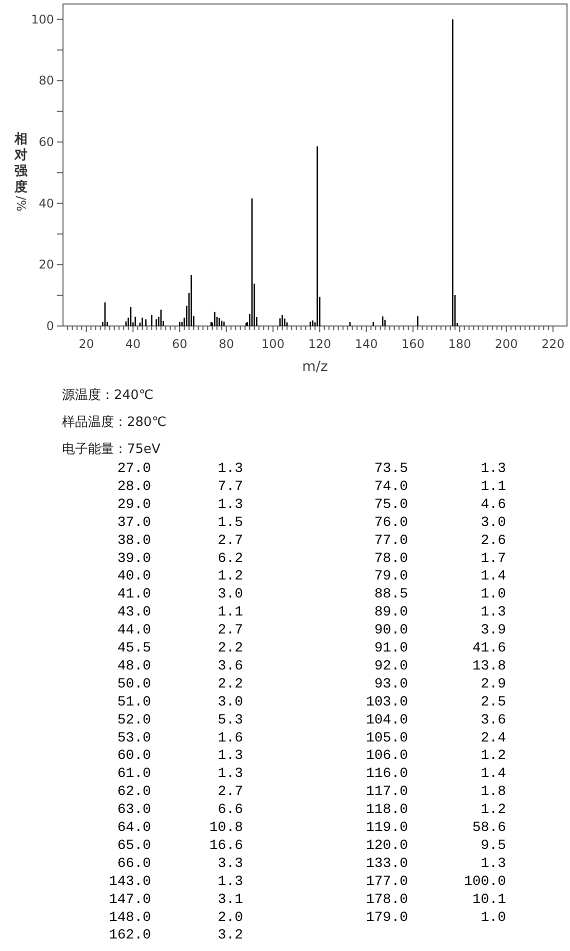 The image size is (570, 951). I want to click on category-label: 39.0, so click(134, 558).